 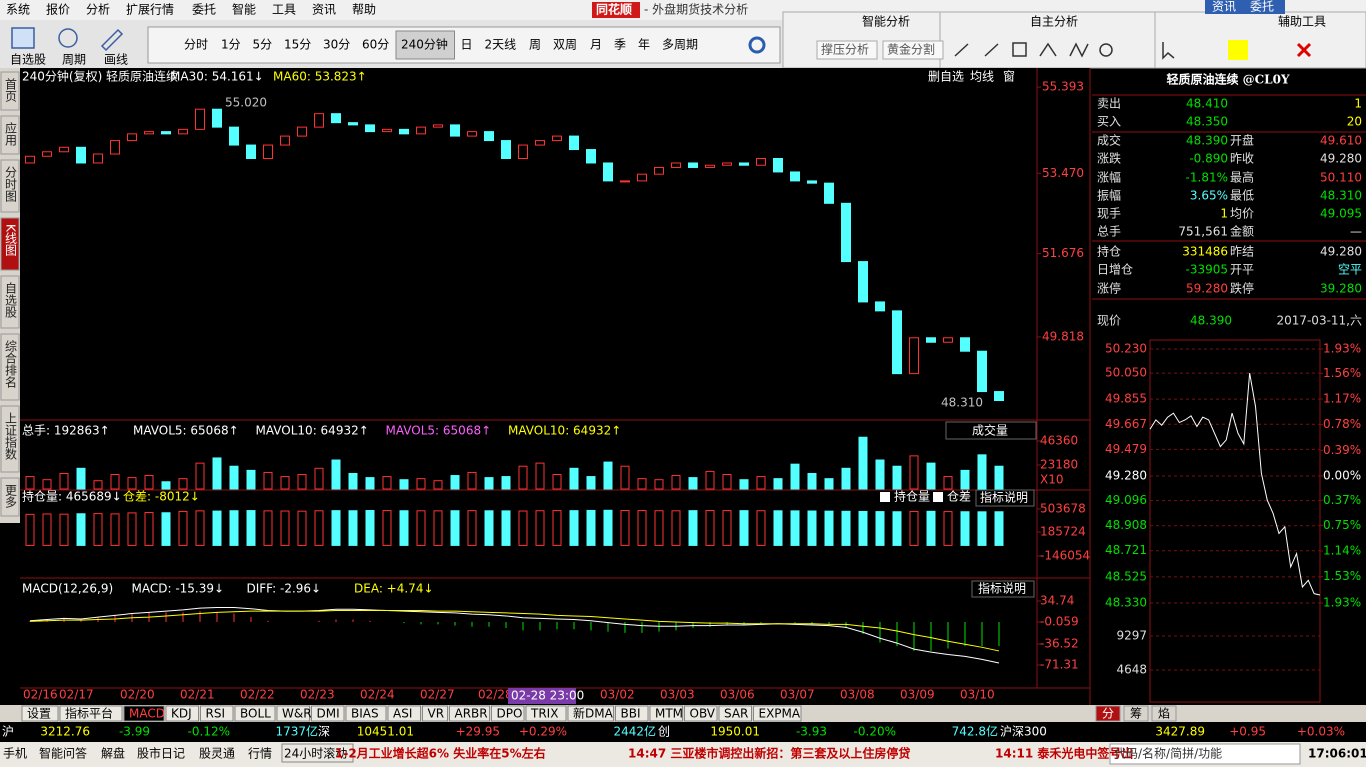 I want to click on indicator-tab-label: BBI, so click(x=631, y=714).